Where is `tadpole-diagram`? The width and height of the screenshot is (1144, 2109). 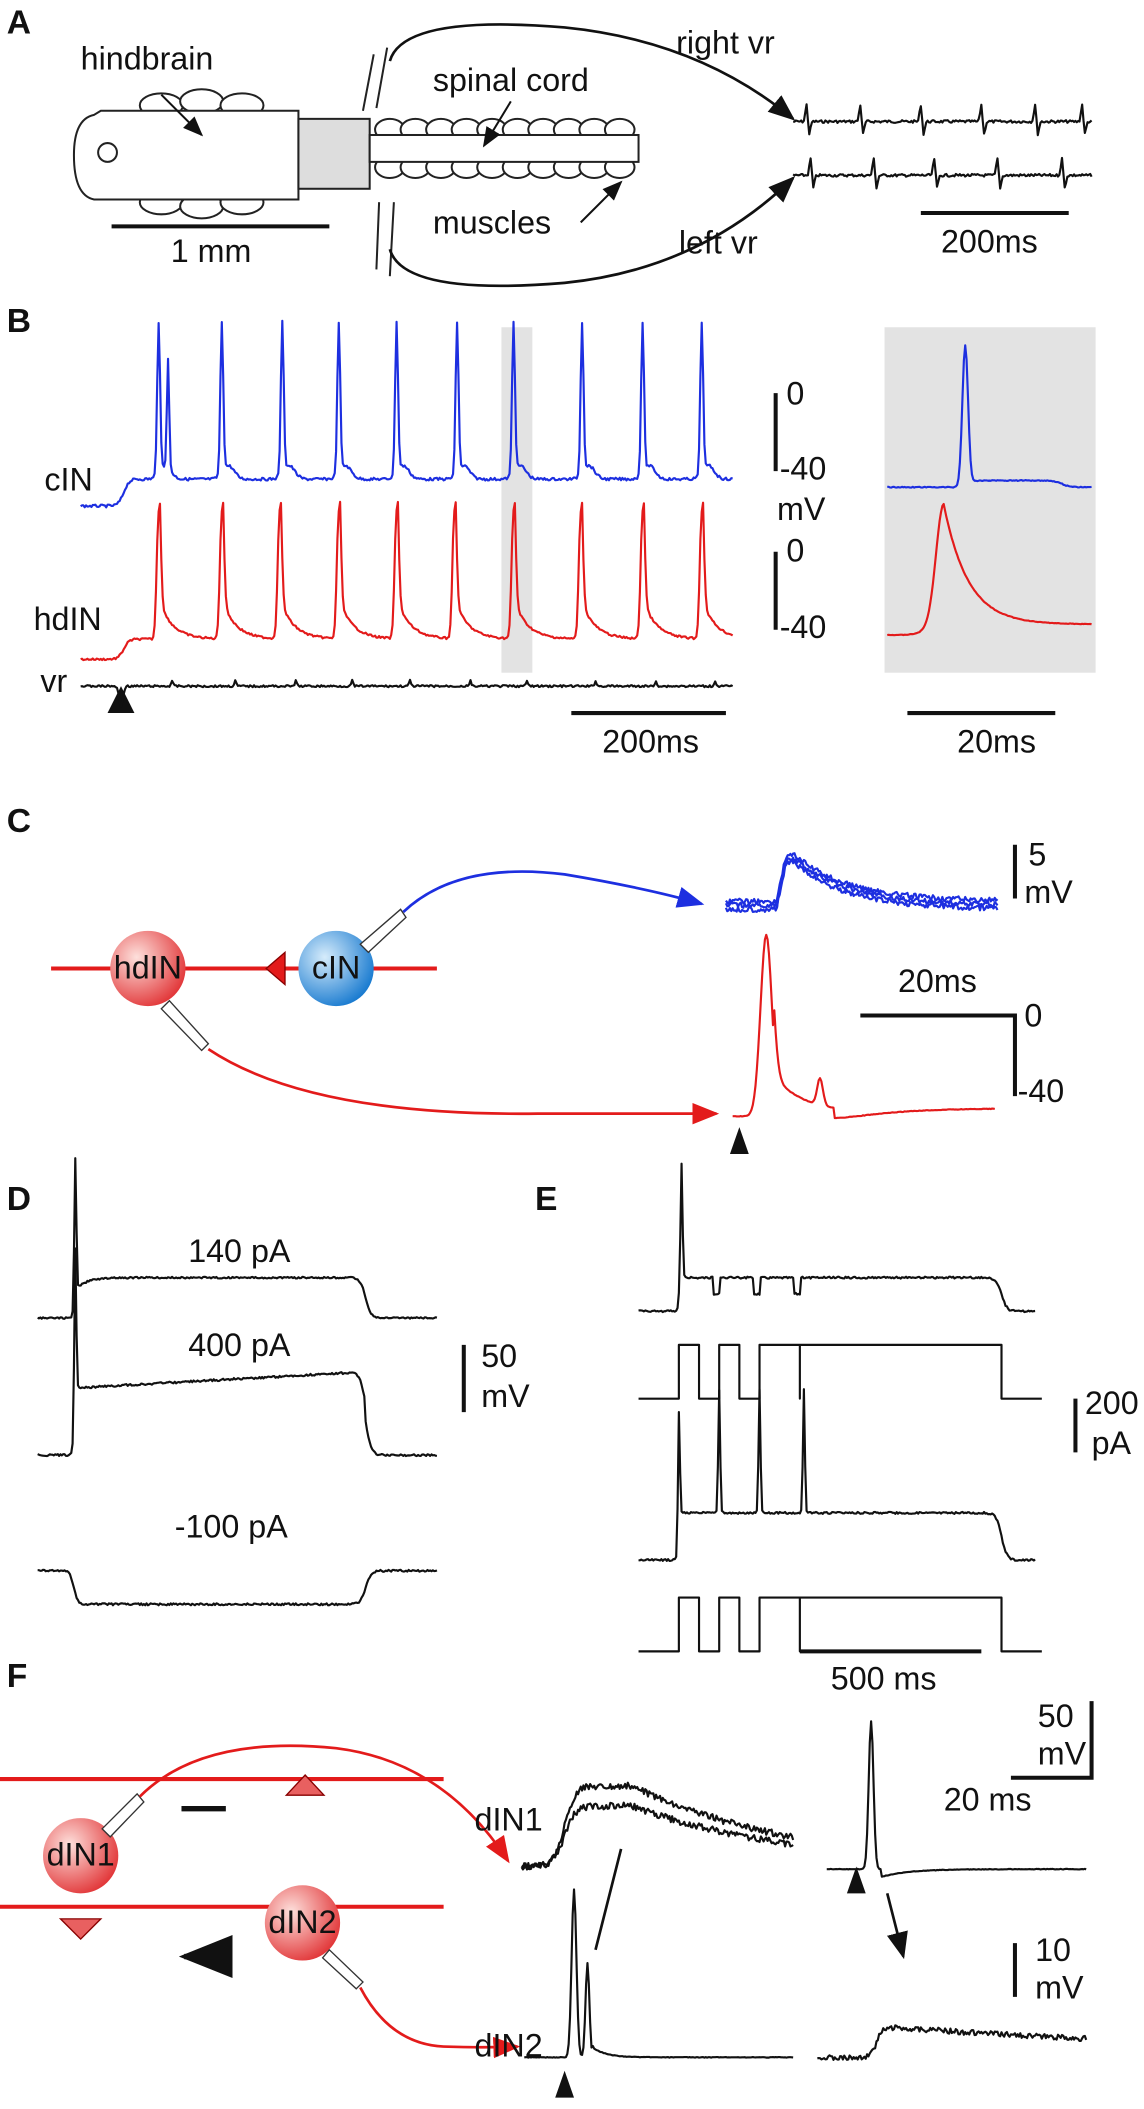
tadpole-diagram is located at coordinates (356, 162).